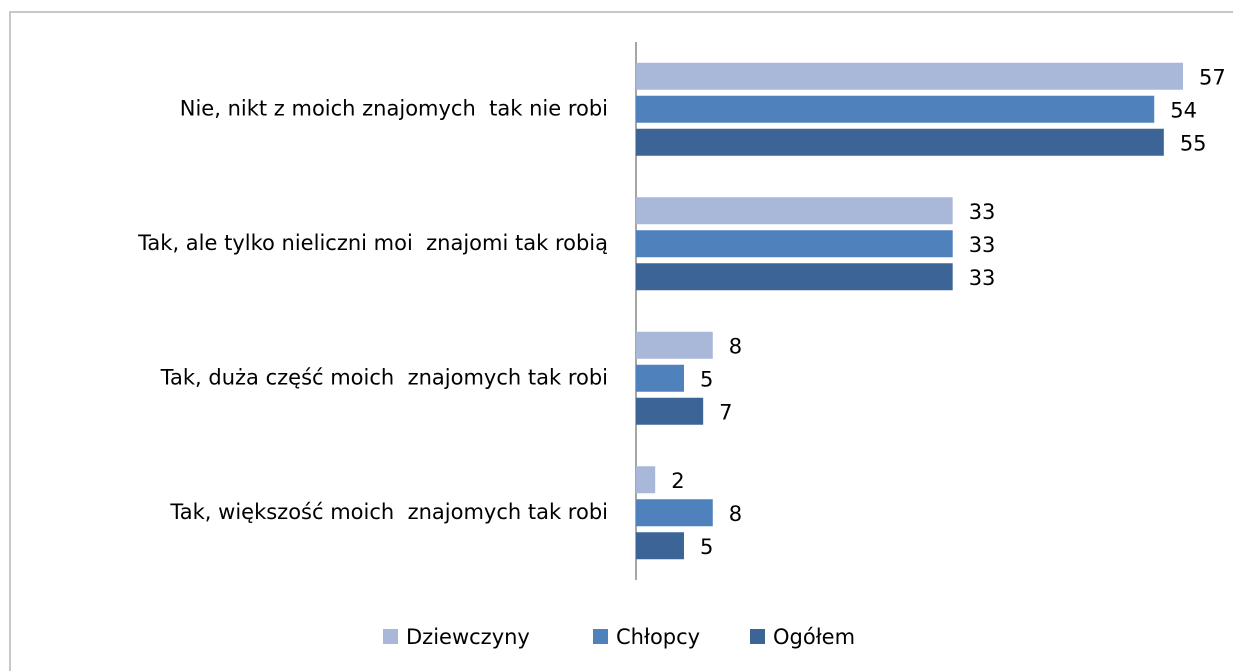 This screenshot has width=1233, height=671. What do you see at coordinates (384, 377) in the screenshot?
I see `category-label: Tak, duża część moich znajomych tak robi` at bounding box center [384, 377].